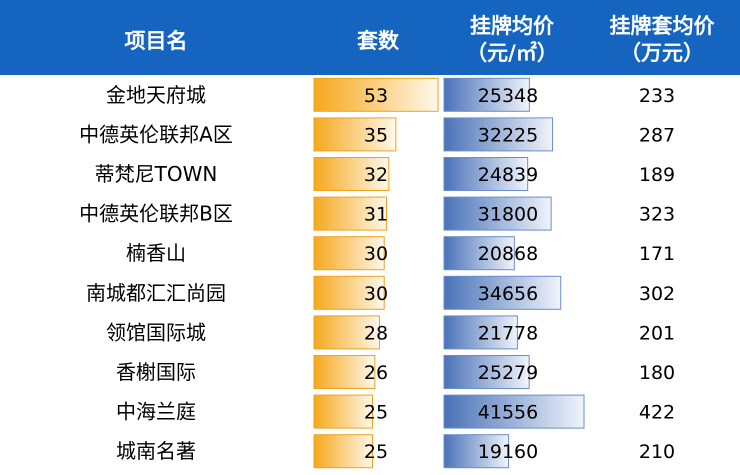  I want to click on units-value: 31, so click(376, 215).